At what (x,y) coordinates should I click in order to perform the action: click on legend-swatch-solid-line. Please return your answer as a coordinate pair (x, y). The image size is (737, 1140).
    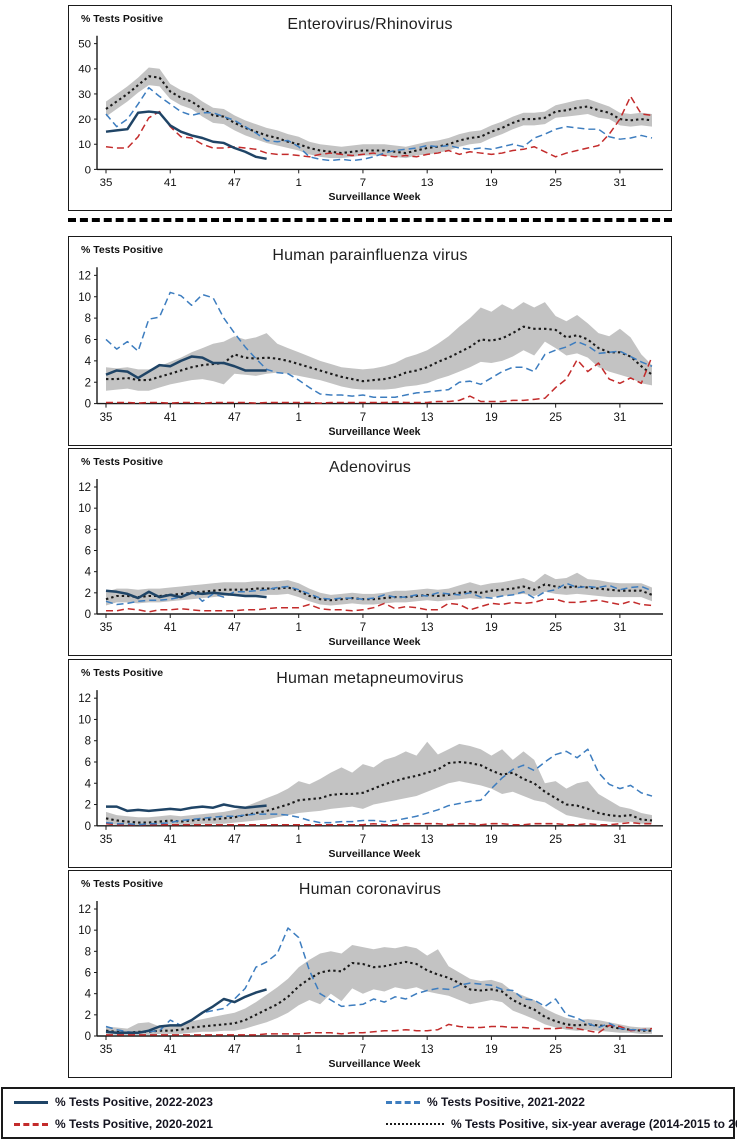
    Looking at the image, I should click on (31, 1102).